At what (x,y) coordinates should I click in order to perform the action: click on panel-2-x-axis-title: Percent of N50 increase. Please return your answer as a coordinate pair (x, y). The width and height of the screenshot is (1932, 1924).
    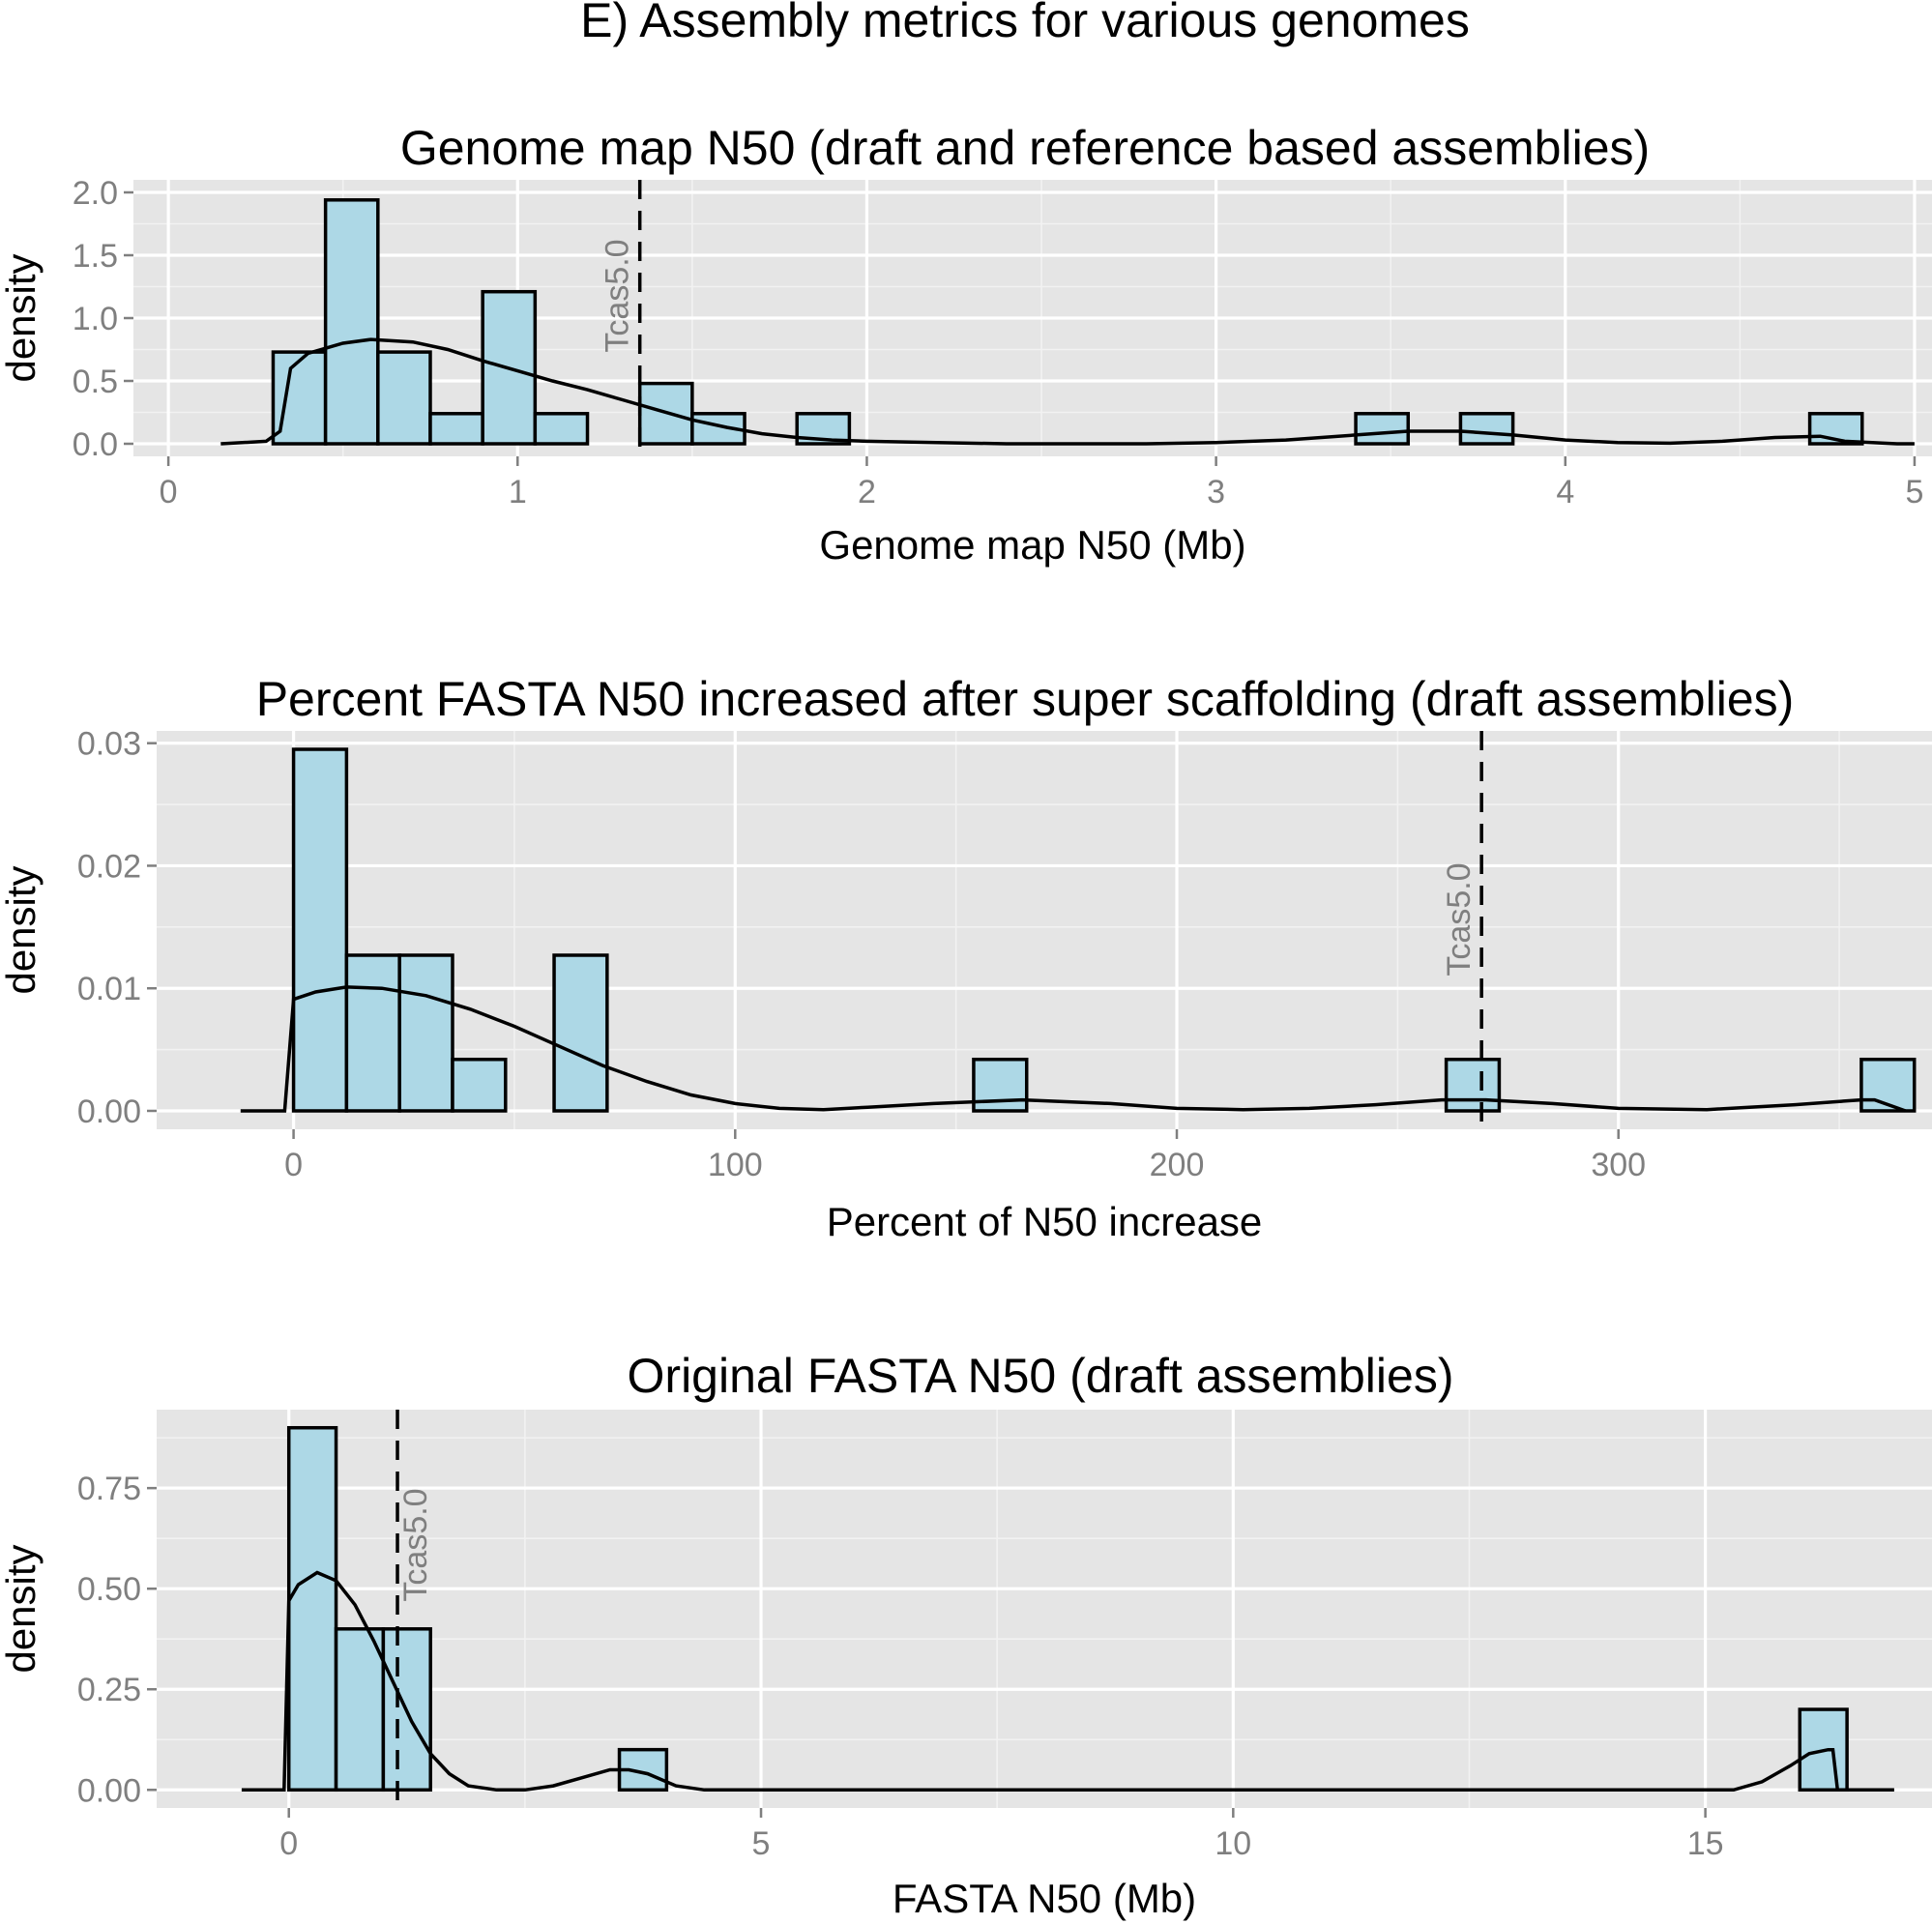
    Looking at the image, I should click on (1045, 1221).